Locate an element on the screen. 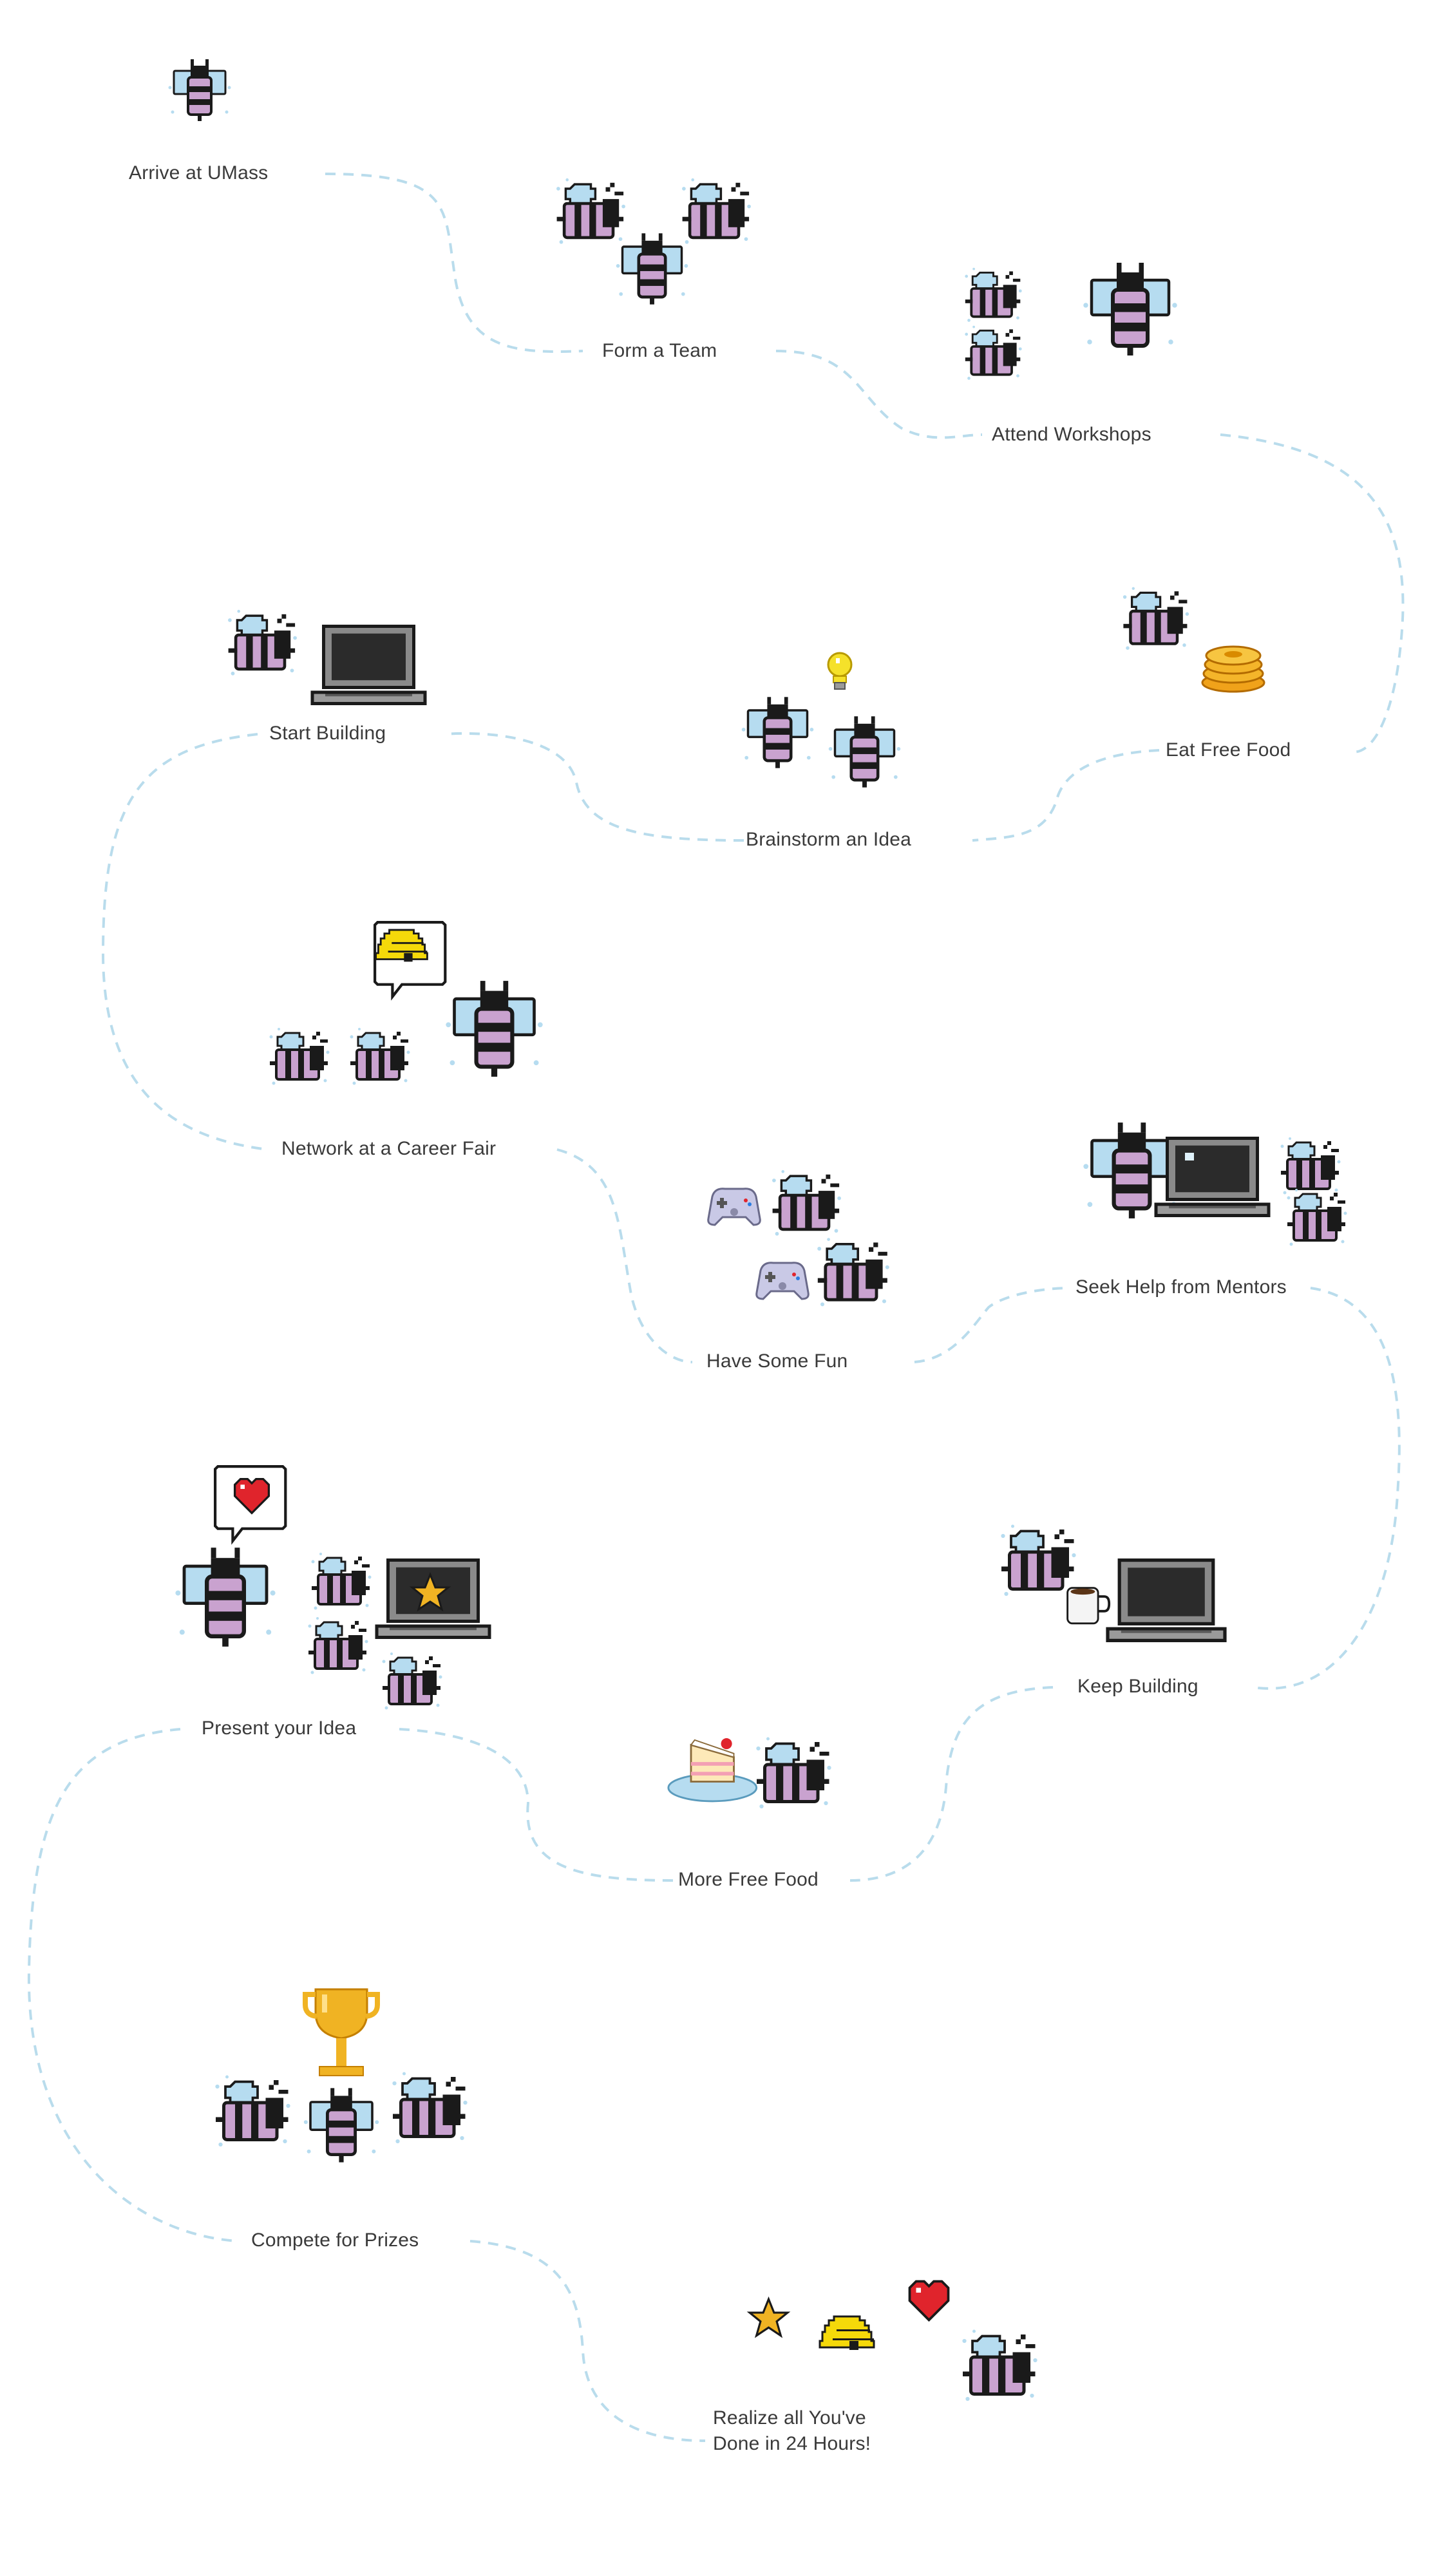 Image resolution: width=1449 pixels, height=2576 pixels. trophy-icon is located at coordinates (341, 2033).